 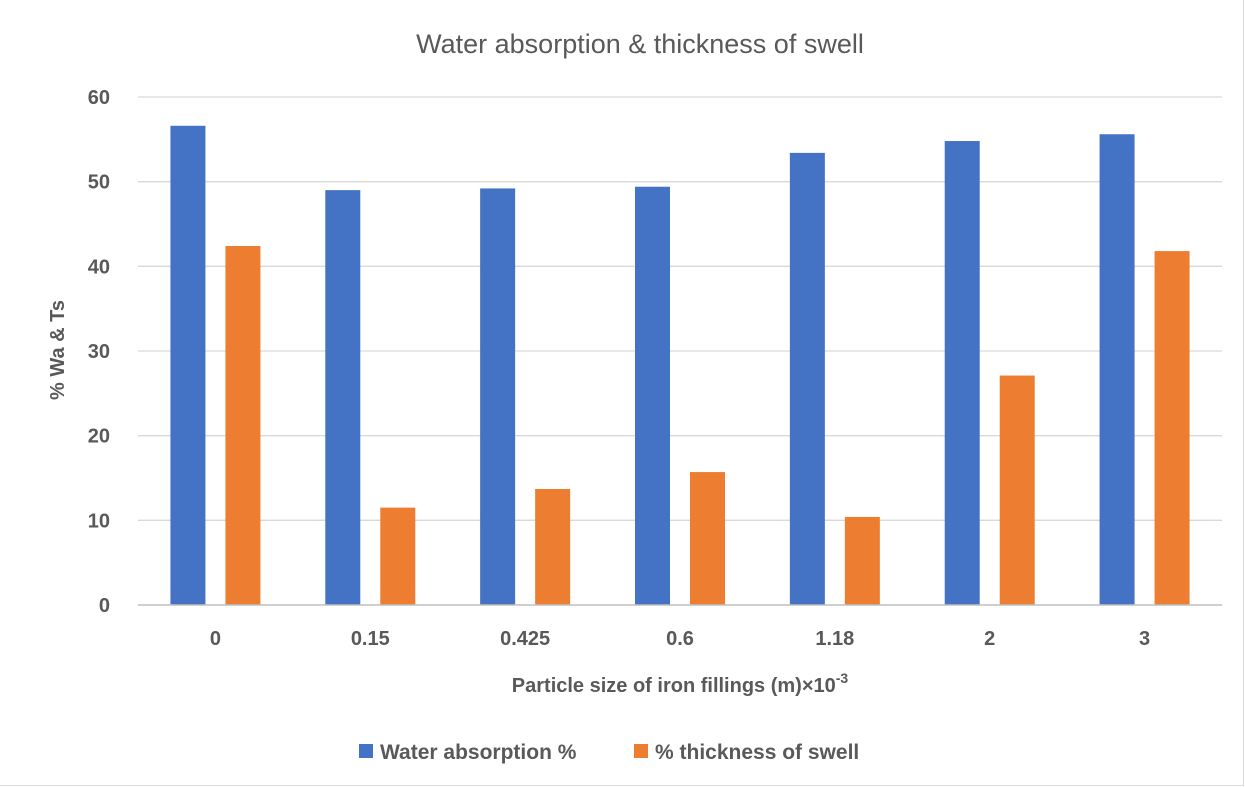 I want to click on y-tick-label: 60, so click(x=99, y=98).